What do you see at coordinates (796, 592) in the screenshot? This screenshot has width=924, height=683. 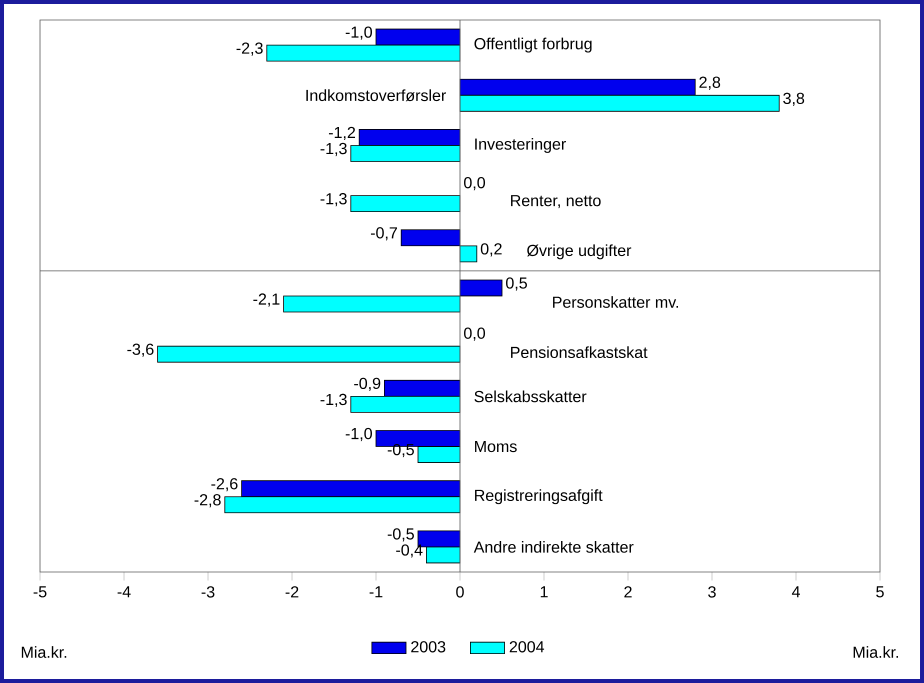 I see `x-tick-label: 4` at bounding box center [796, 592].